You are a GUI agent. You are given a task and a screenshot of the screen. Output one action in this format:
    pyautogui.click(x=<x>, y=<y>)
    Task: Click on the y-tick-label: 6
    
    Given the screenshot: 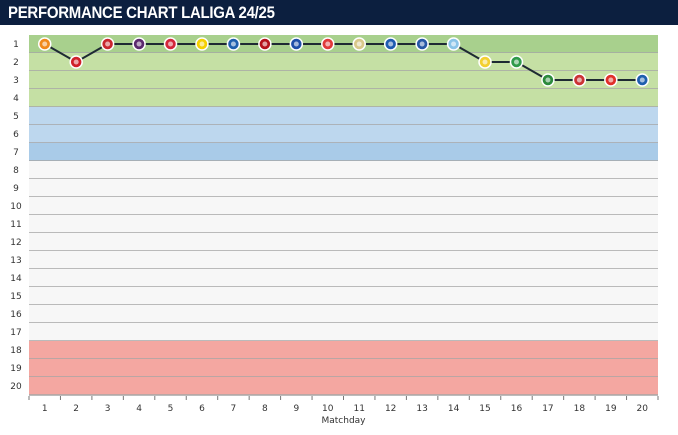 What is the action you would take?
    pyautogui.click(x=16, y=135)
    